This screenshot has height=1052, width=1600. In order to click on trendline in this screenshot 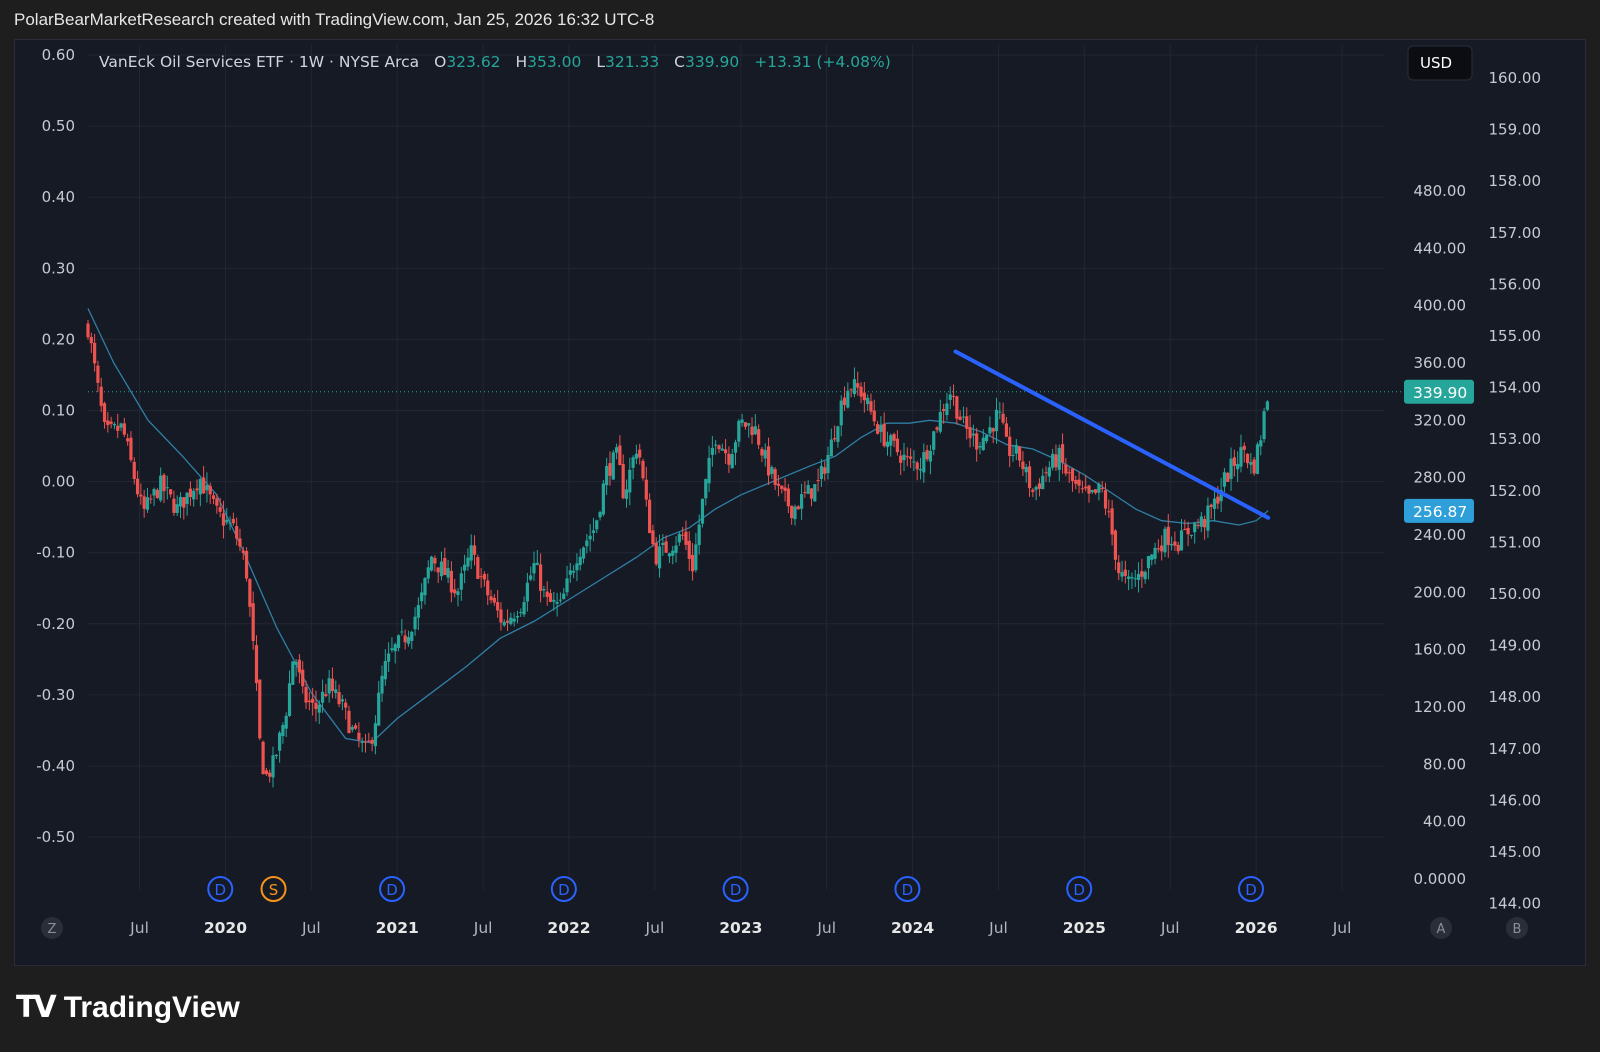, I will do `click(1112, 434)`.